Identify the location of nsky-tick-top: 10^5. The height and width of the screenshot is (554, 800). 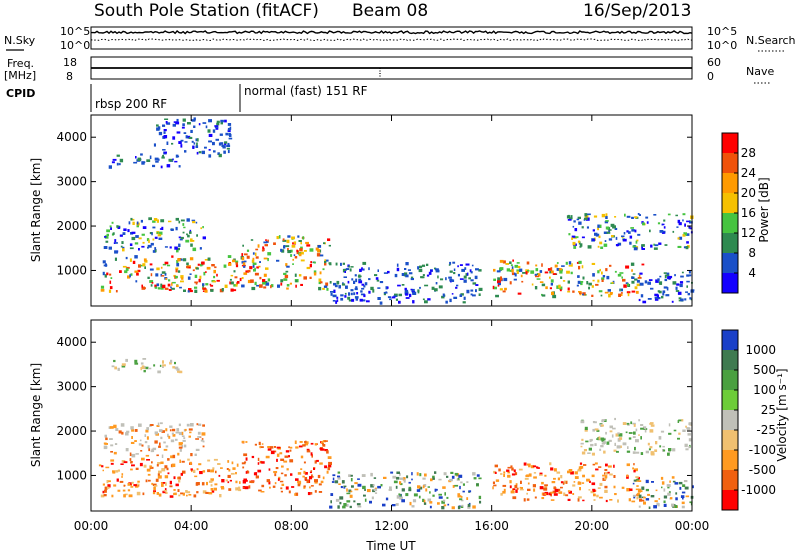
(75, 31).